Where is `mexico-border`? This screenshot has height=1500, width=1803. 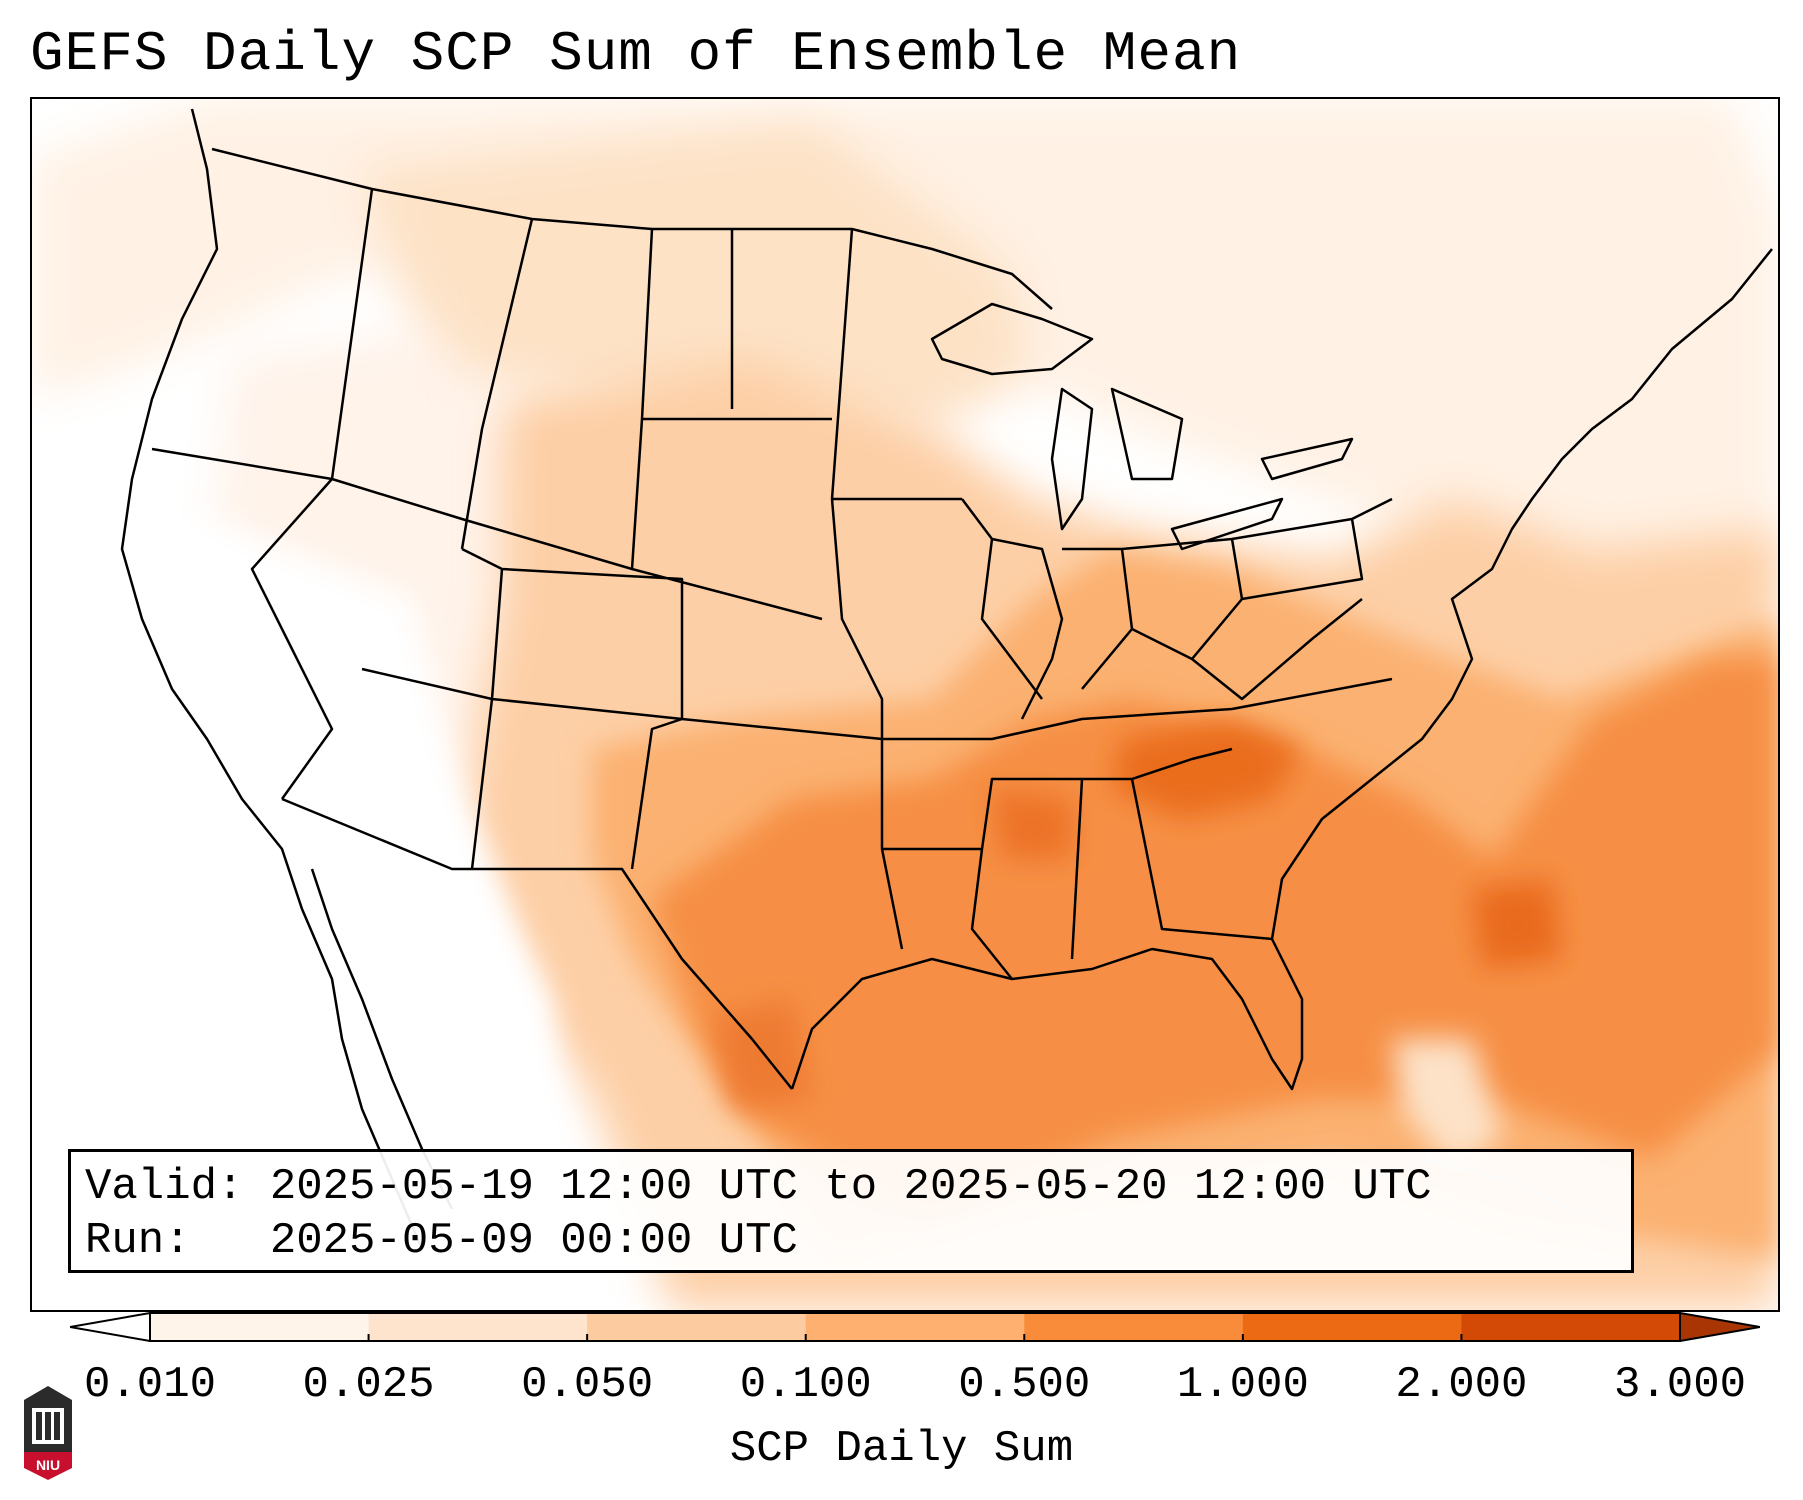
mexico-border is located at coordinates (537, 943).